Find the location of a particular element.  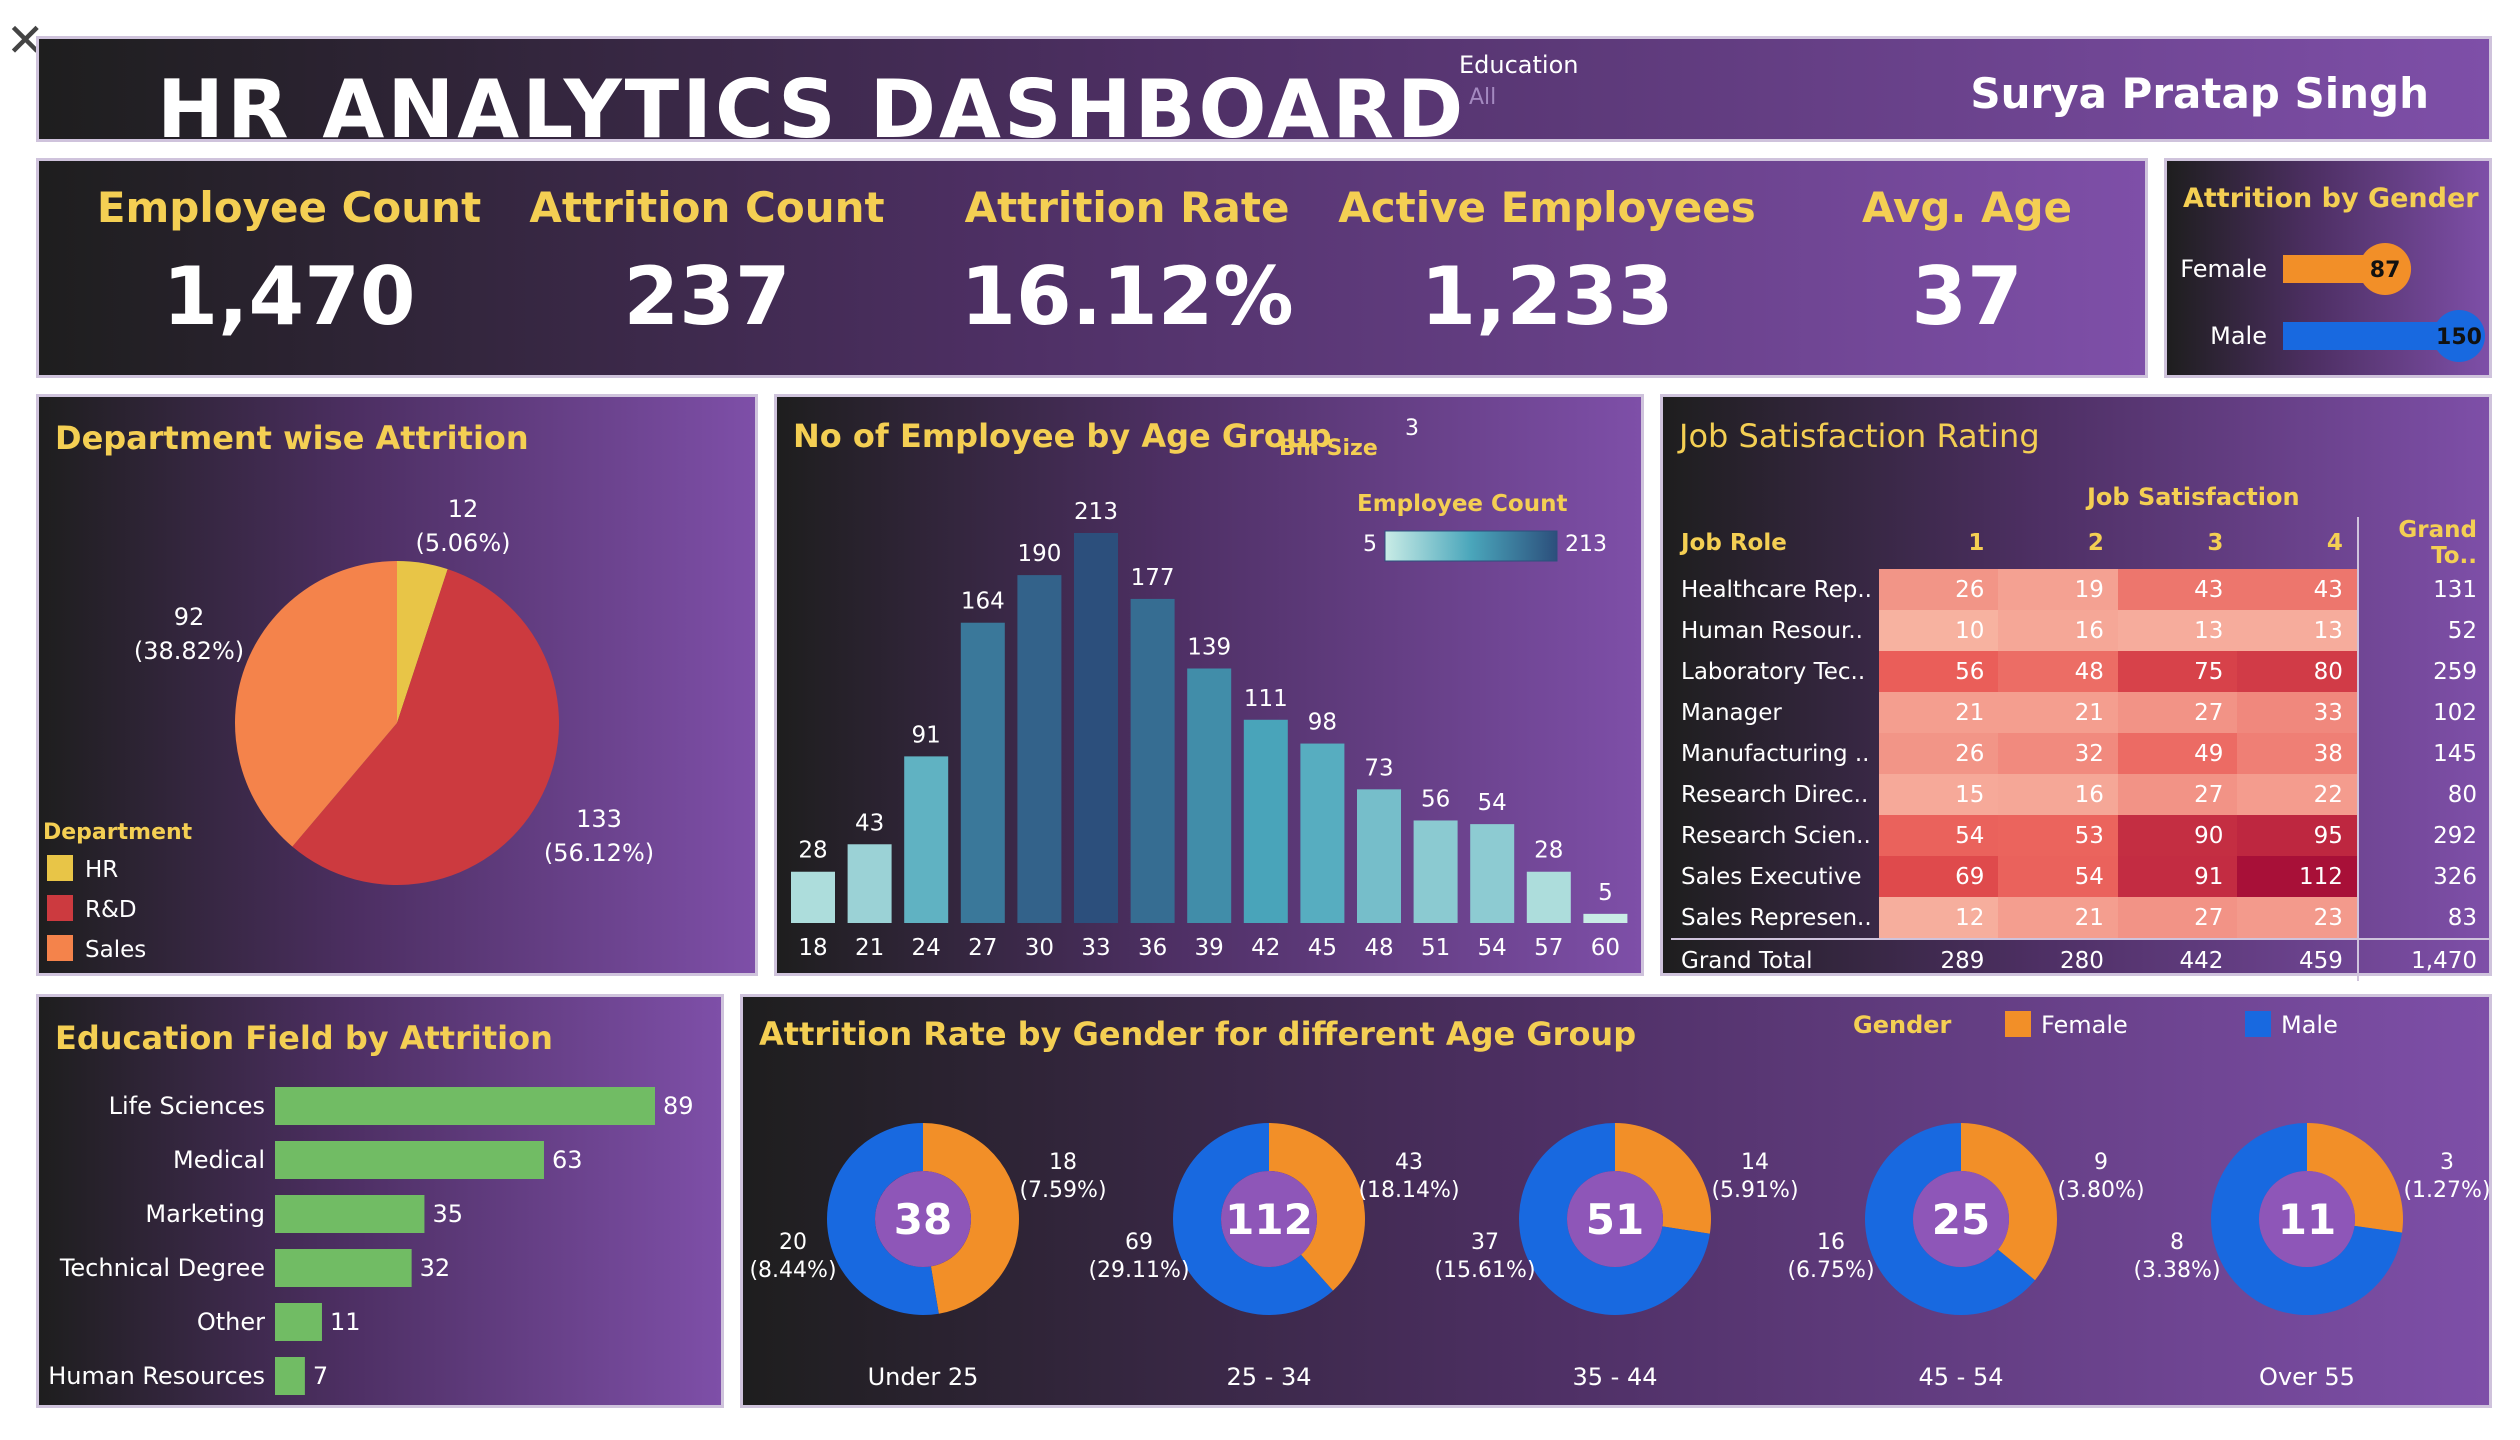

grand-total-cell: 280 is located at coordinates (2081, 960).